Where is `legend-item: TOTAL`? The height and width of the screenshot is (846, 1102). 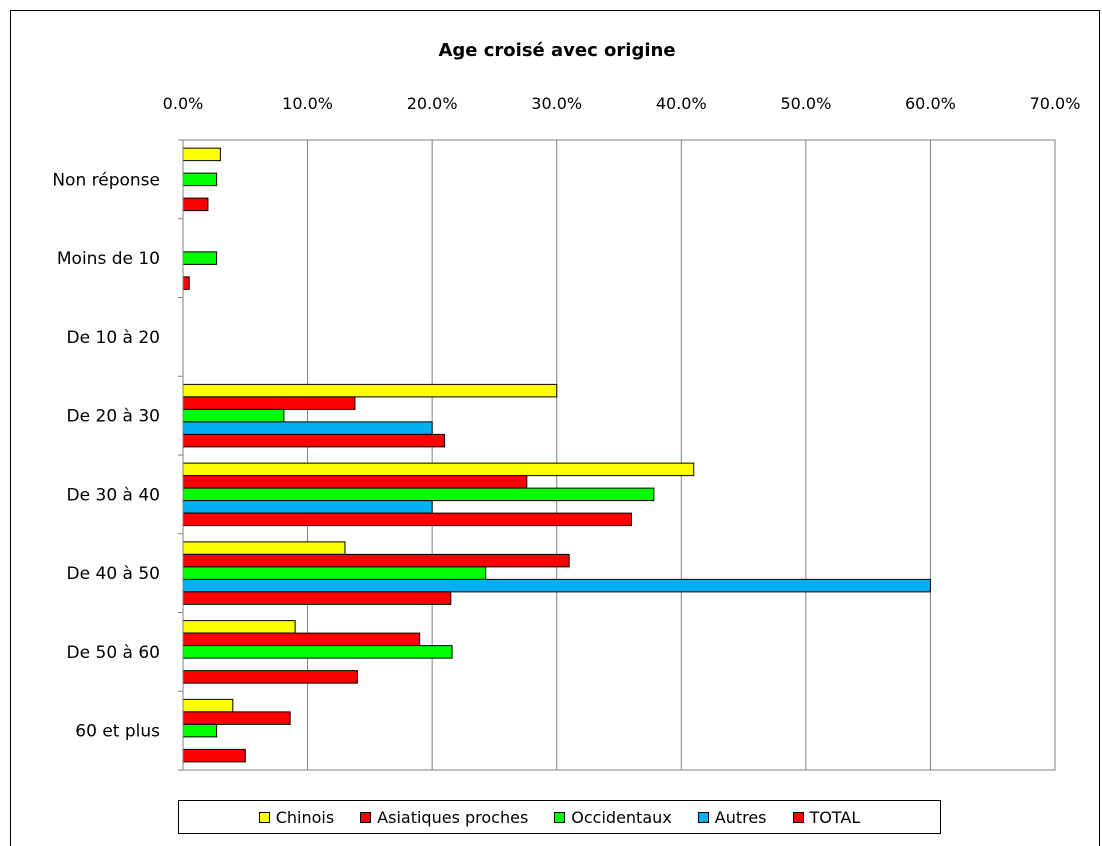
legend-item: TOTAL is located at coordinates (826, 817).